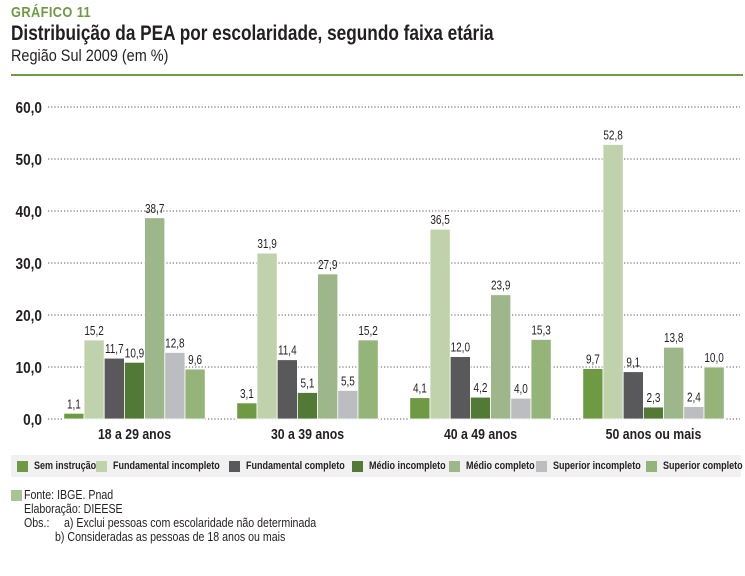 The width and height of the screenshot is (745, 576). What do you see at coordinates (713, 358) in the screenshot?
I see `value-label: 10,0` at bounding box center [713, 358].